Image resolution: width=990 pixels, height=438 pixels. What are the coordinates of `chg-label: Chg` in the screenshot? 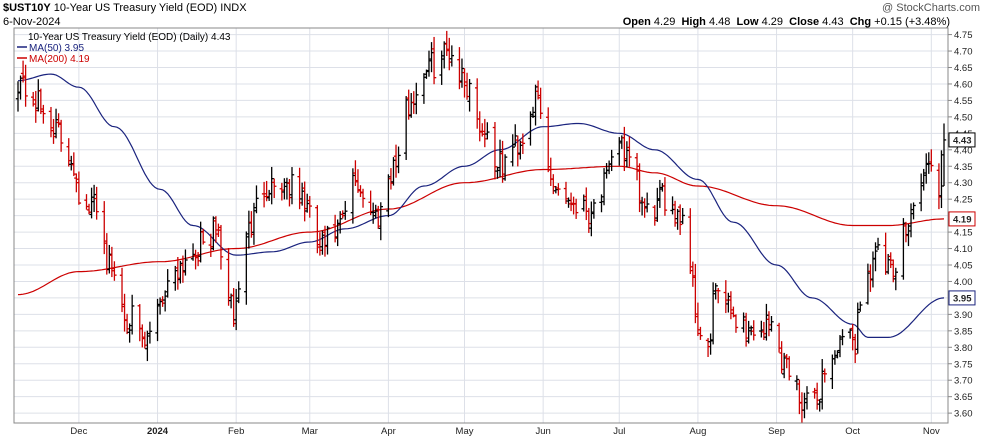 It's located at (860, 22).